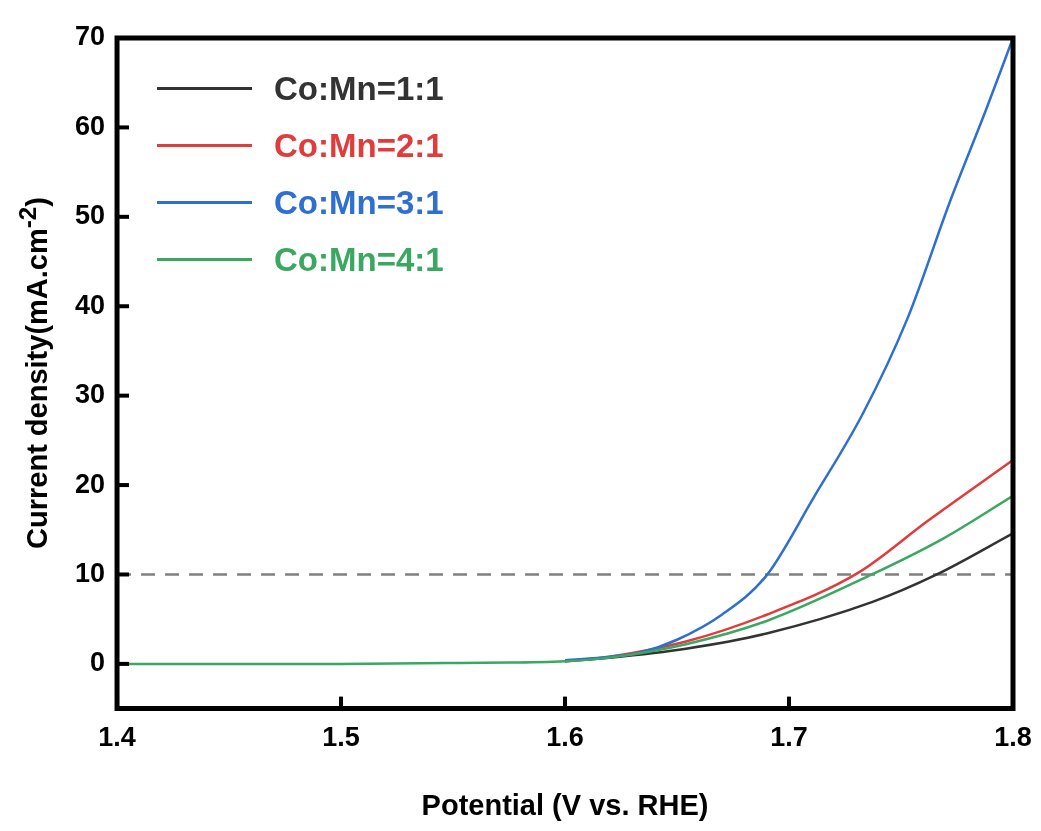 The width and height of the screenshot is (1041, 831). What do you see at coordinates (565, 737) in the screenshot?
I see `x-tick-label: 1.6` at bounding box center [565, 737].